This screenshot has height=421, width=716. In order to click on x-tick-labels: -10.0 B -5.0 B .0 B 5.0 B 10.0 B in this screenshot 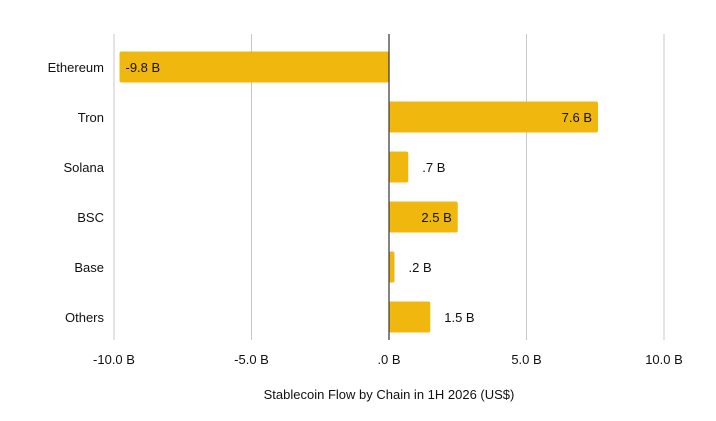, I will do `click(388, 359)`.